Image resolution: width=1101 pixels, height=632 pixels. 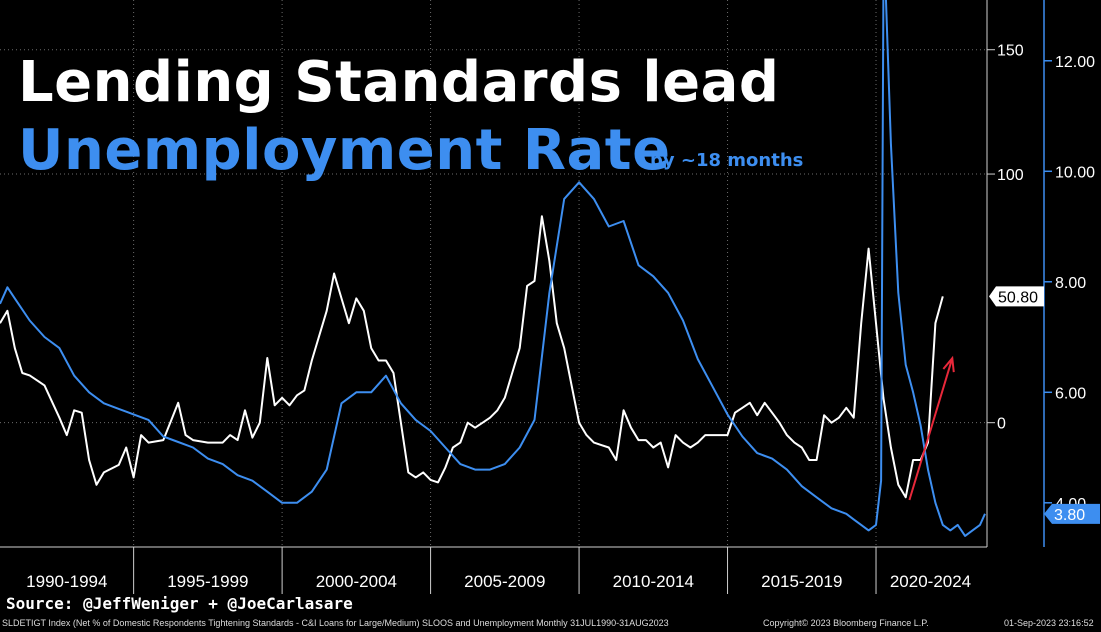 I want to click on right-tick-label: 12.00, so click(x=1075, y=62).